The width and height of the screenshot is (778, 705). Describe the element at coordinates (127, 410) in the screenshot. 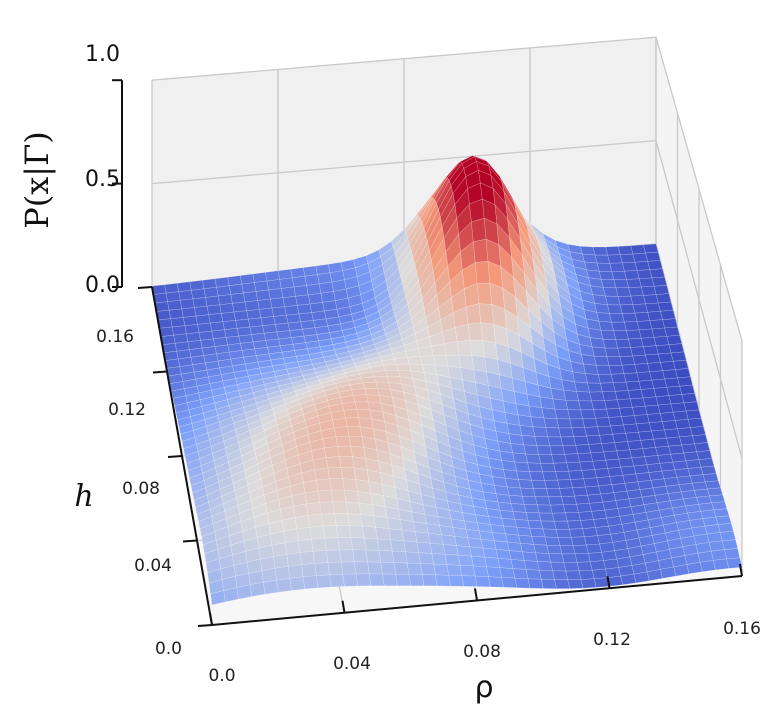

I see `y-tick-label-3: 0.12` at that location.